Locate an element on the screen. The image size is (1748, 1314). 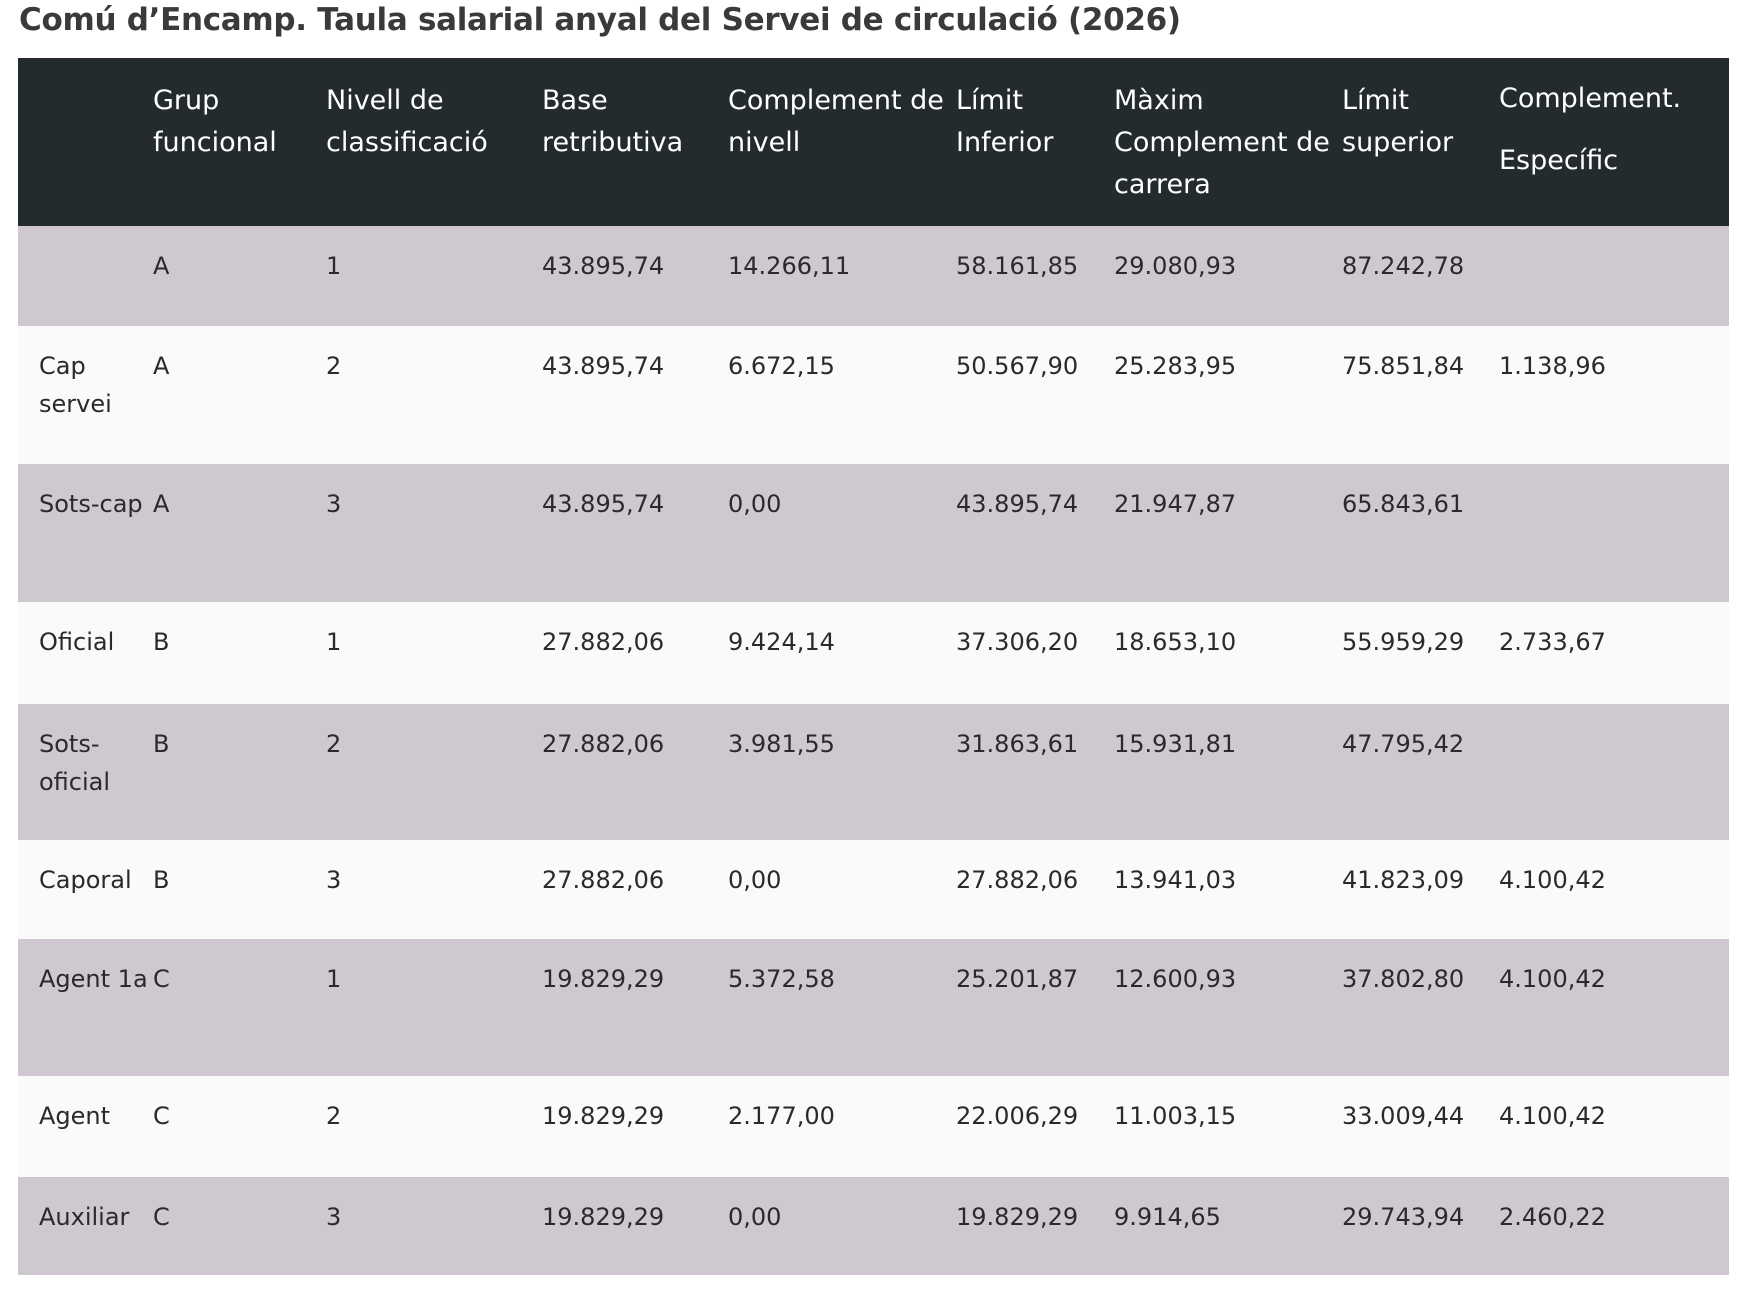
table-cell: 21.947,87 is located at coordinates (1228, 533).